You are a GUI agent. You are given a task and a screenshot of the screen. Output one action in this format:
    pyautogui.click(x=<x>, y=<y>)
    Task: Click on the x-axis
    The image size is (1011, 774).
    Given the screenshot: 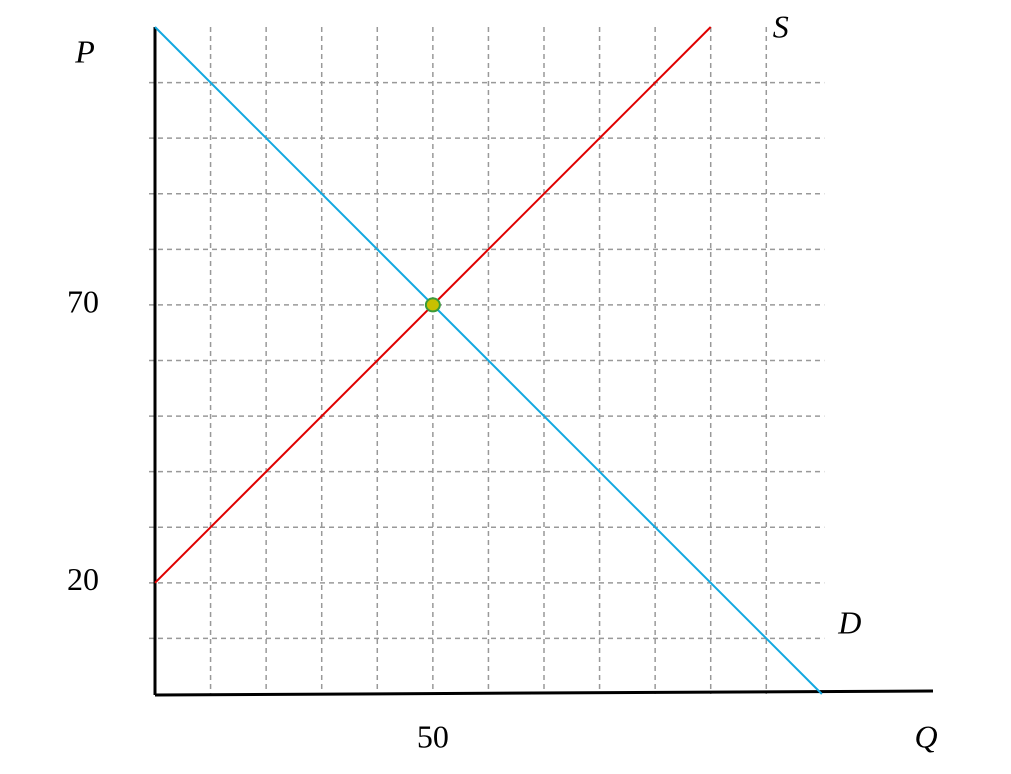 What is the action you would take?
    pyautogui.click(x=544, y=693)
    